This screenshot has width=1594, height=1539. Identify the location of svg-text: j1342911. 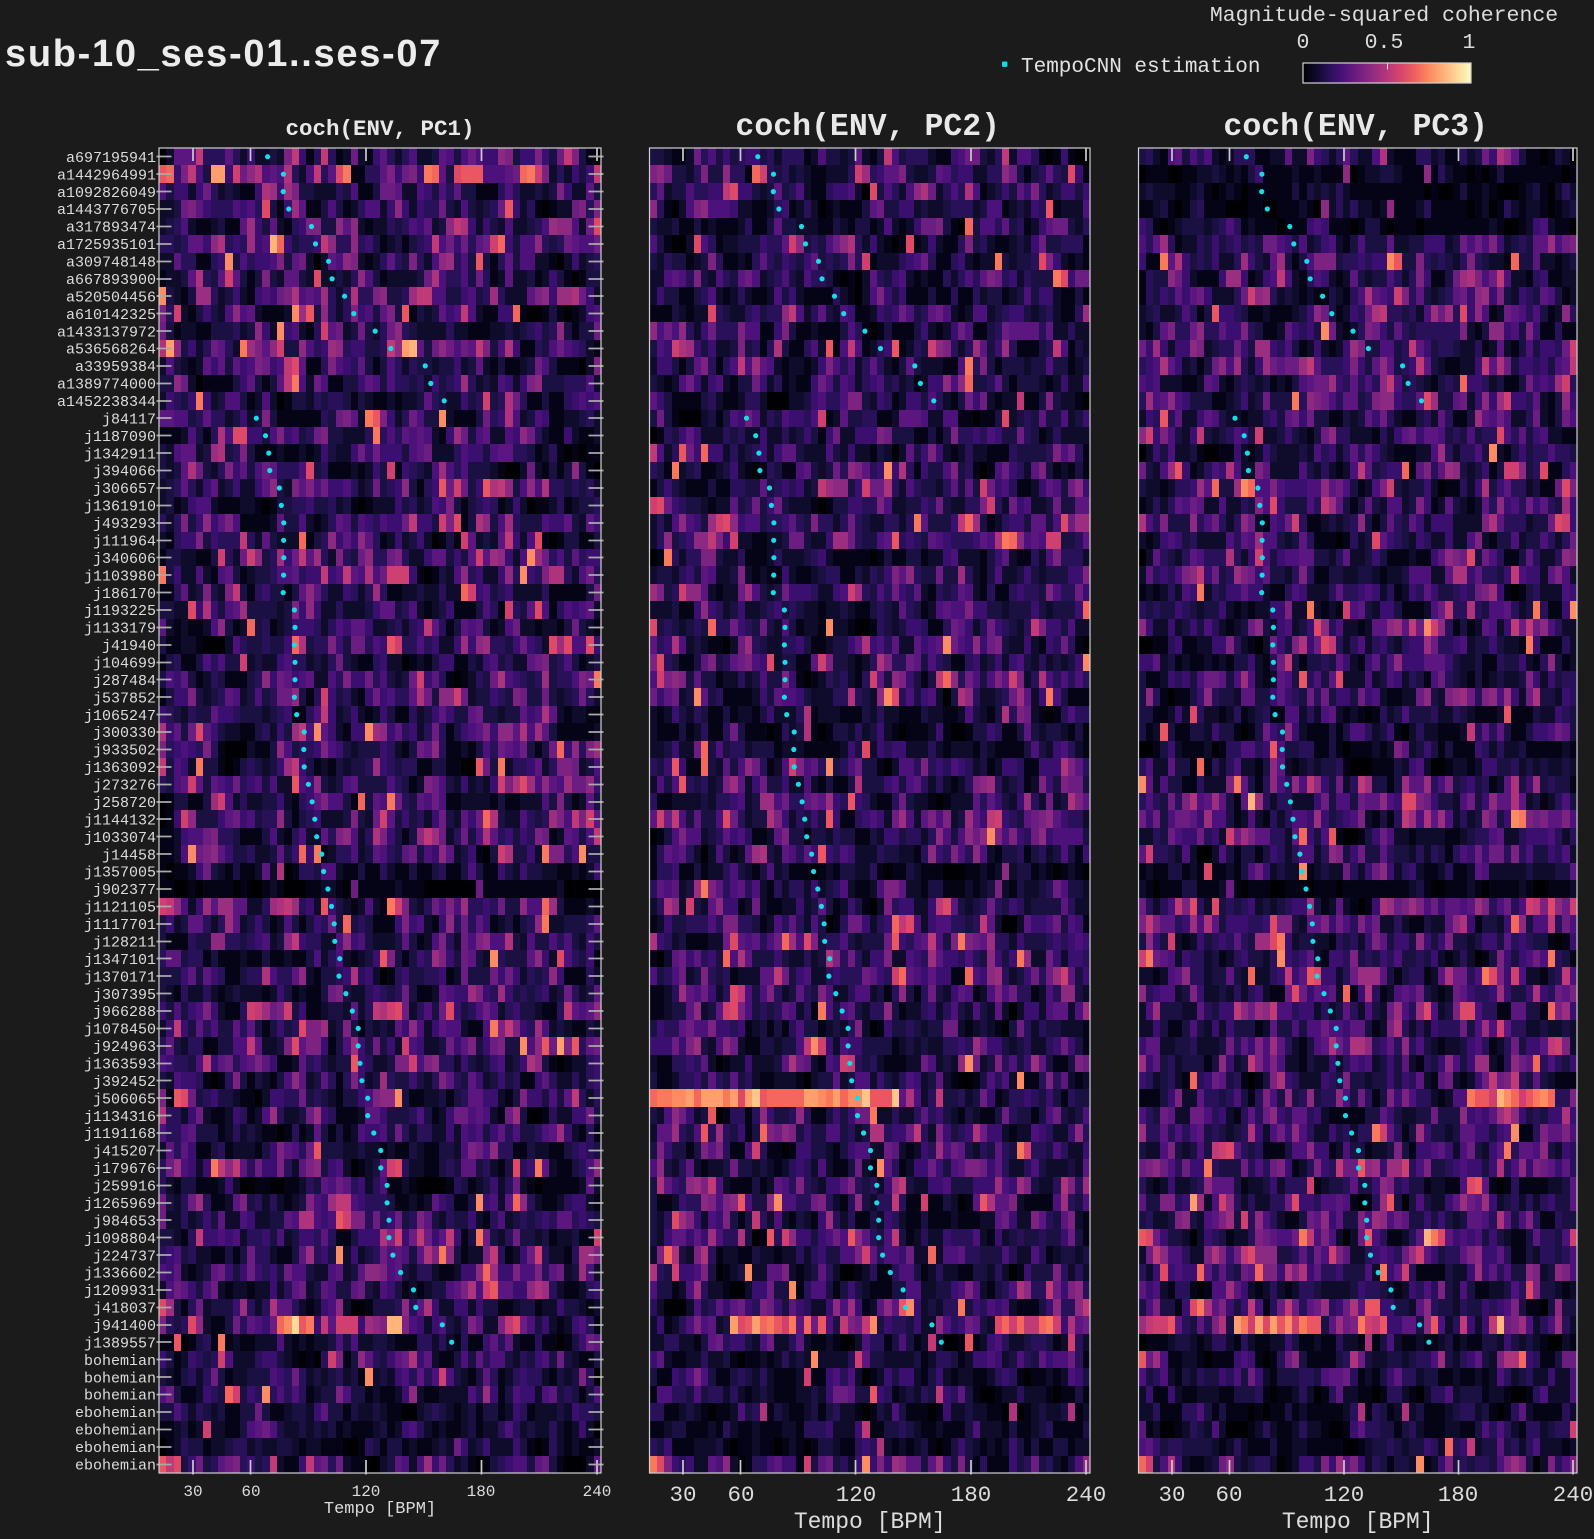
(120, 454).